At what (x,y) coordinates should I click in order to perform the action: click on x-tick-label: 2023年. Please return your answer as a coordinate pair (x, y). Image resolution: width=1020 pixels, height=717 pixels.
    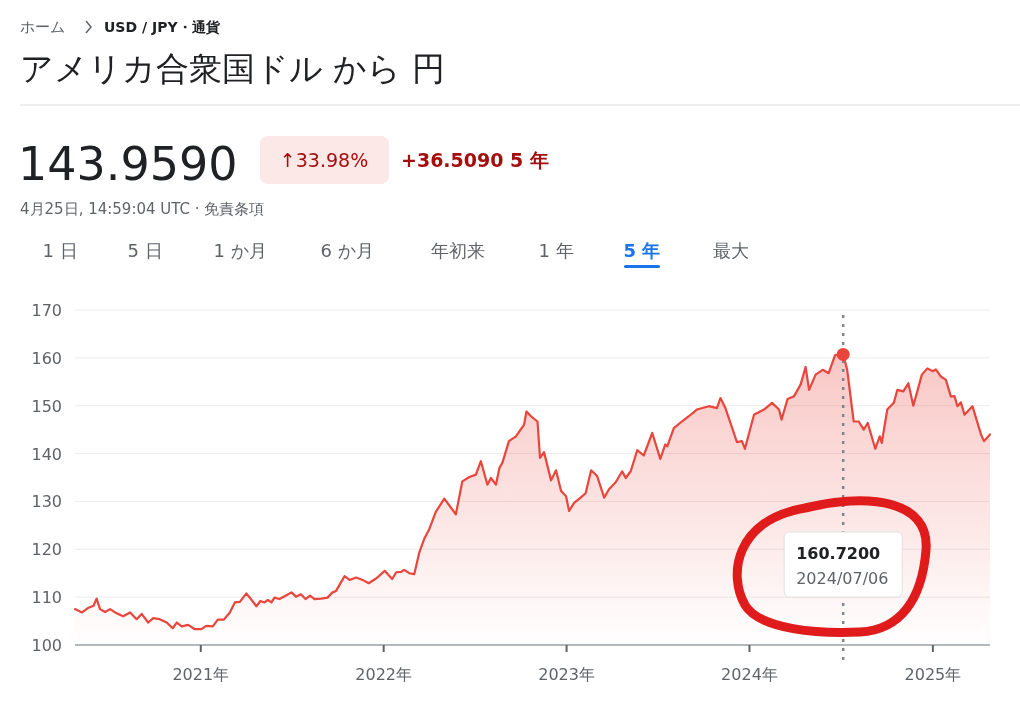
    Looking at the image, I should click on (566, 674).